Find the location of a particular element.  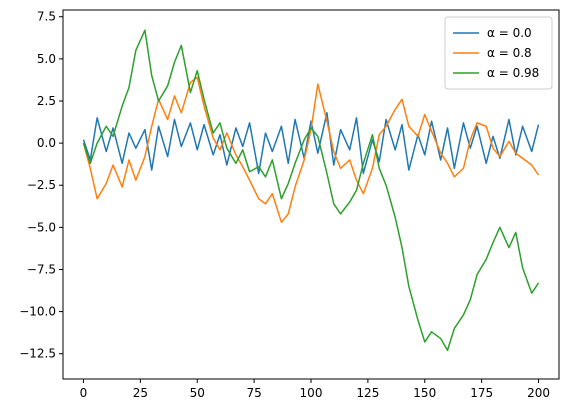

y-tick-label: 2.5 is located at coordinates (46, 101).